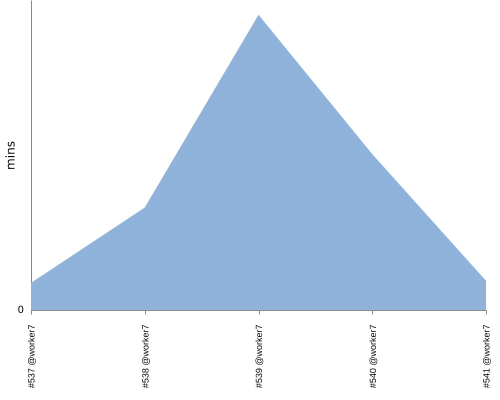 The height and width of the screenshot is (400, 500). What do you see at coordinates (487, 356) in the screenshot?
I see `x-tick-label: #541 @worker7` at bounding box center [487, 356].